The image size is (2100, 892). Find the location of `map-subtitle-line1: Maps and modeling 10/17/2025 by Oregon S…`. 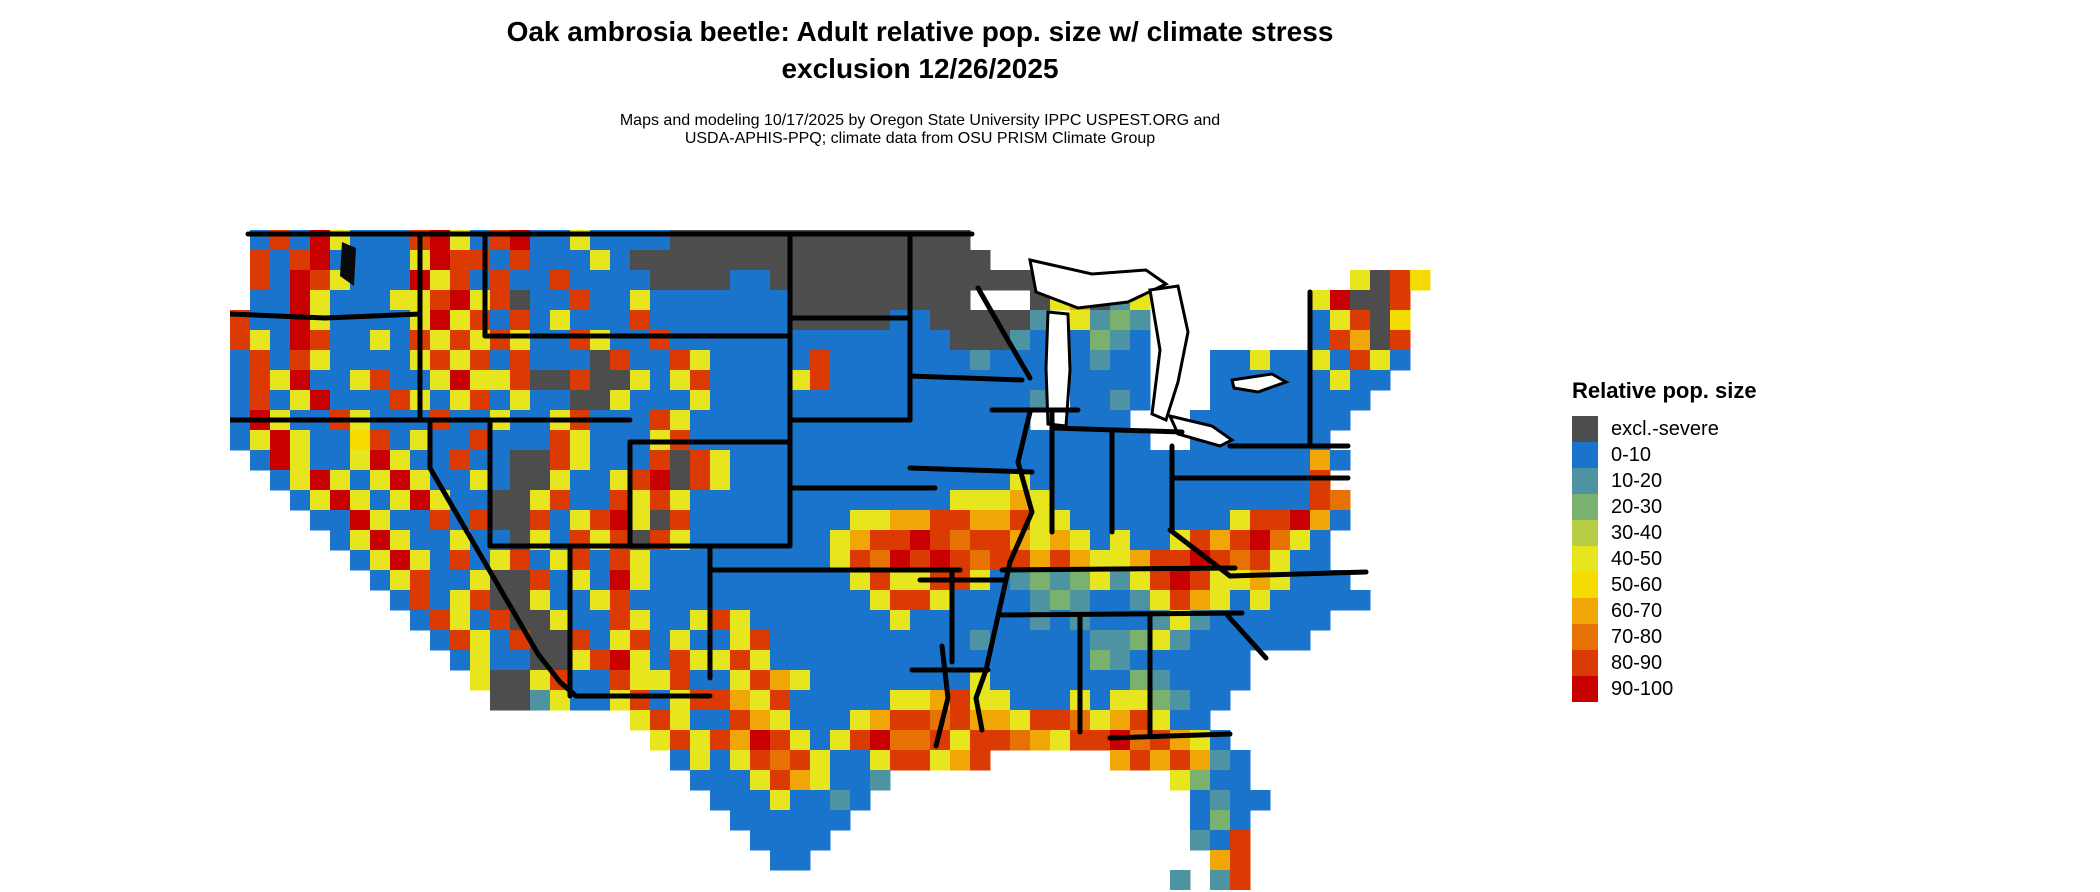

map-subtitle-line1: Maps and modeling 10/17/2025 by Oregon S… is located at coordinates (920, 120).